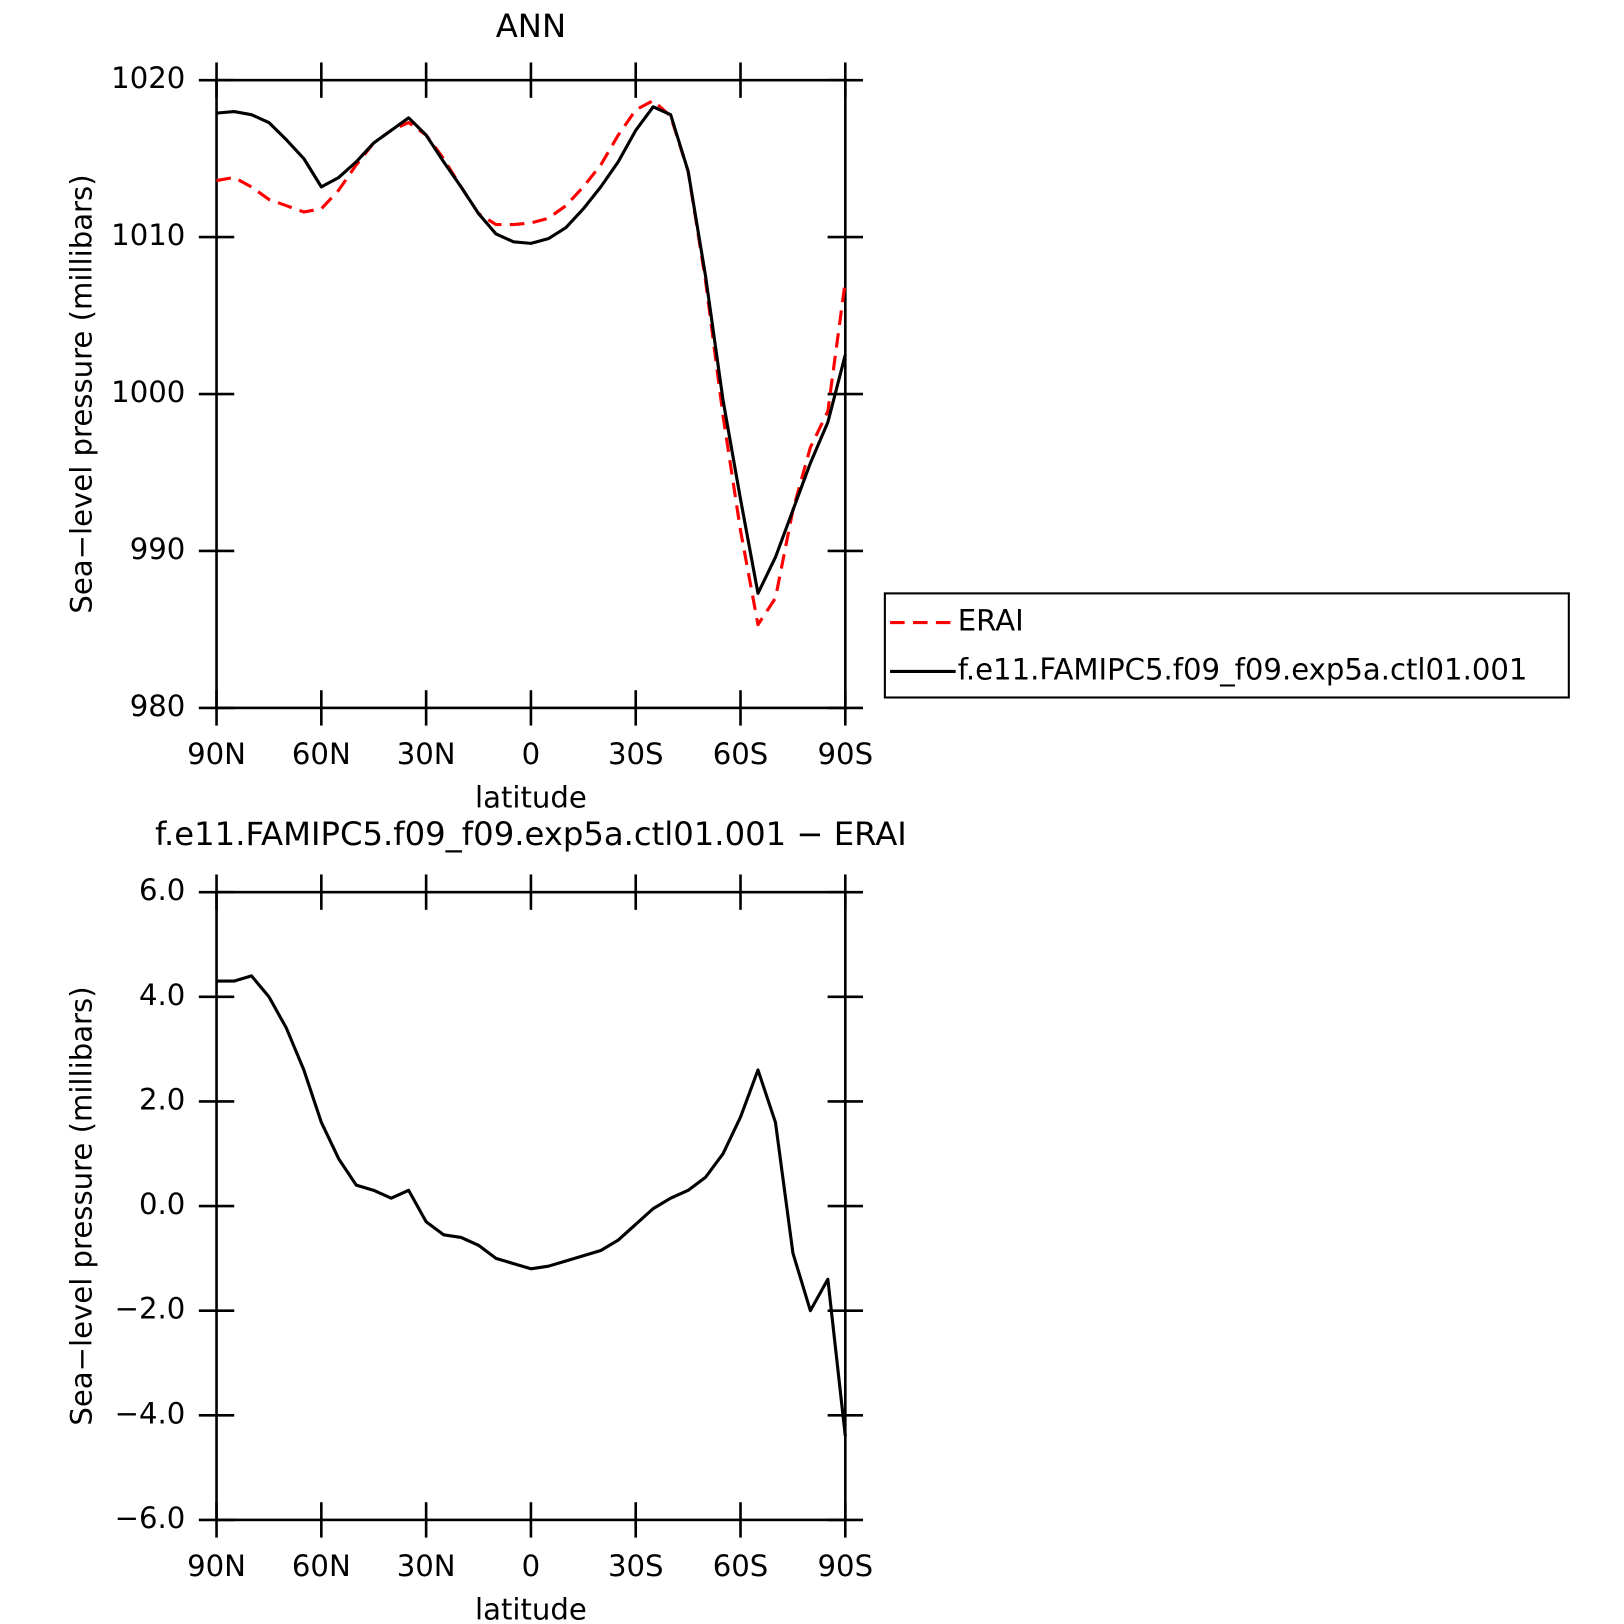  Describe the element at coordinates (158, 706) in the screenshot. I see `y-tick-label: 980` at that location.